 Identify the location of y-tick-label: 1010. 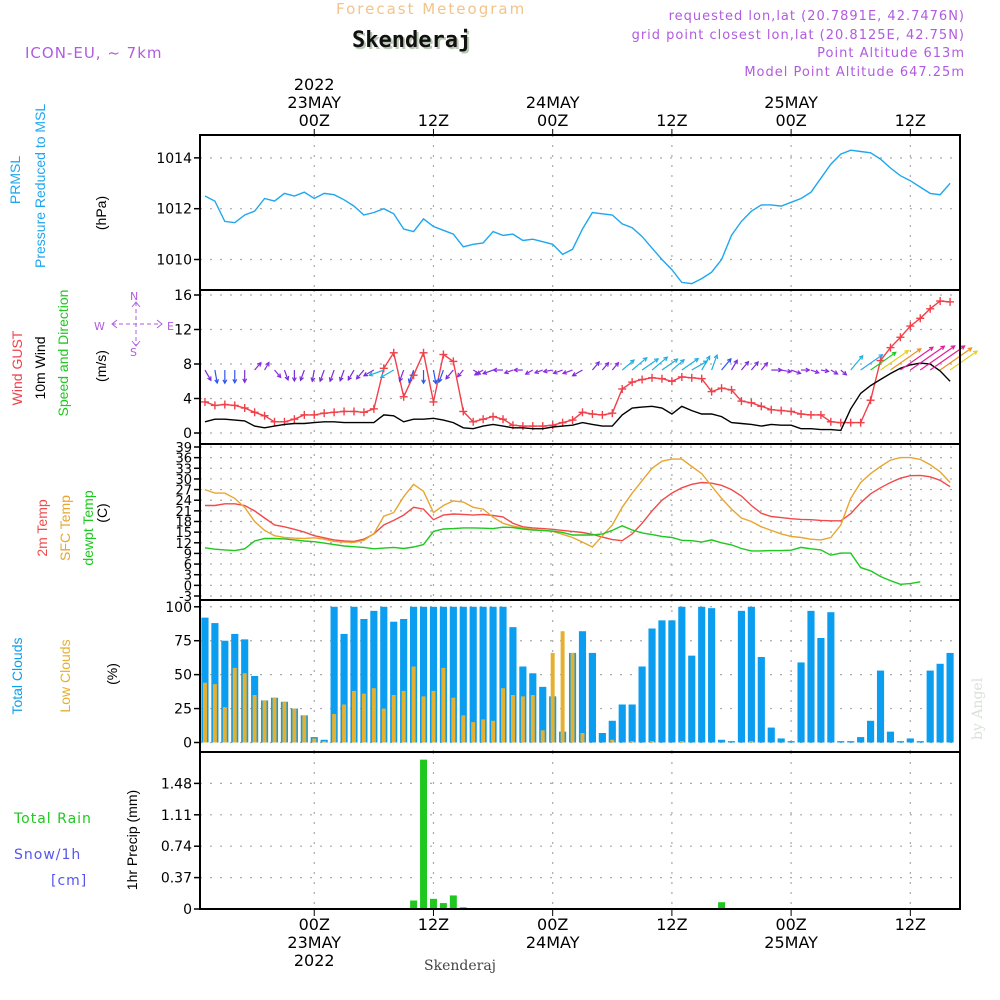
(174, 261).